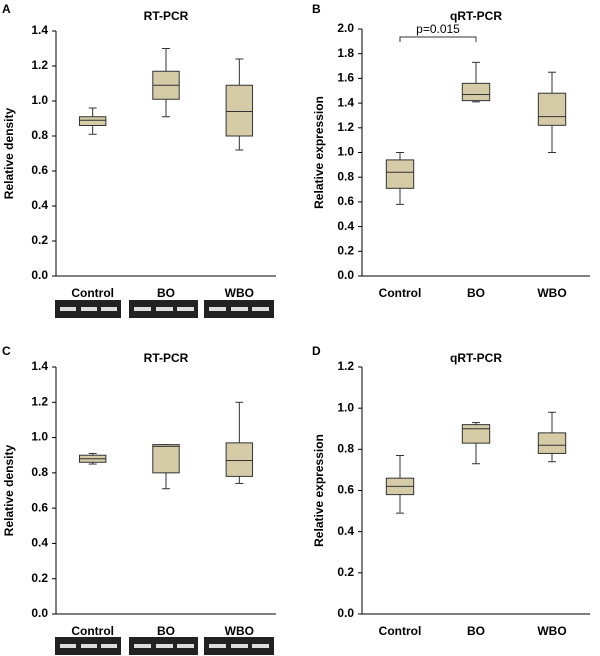  Describe the element at coordinates (316, 9) in the screenshot. I see `panel-label: B` at that location.